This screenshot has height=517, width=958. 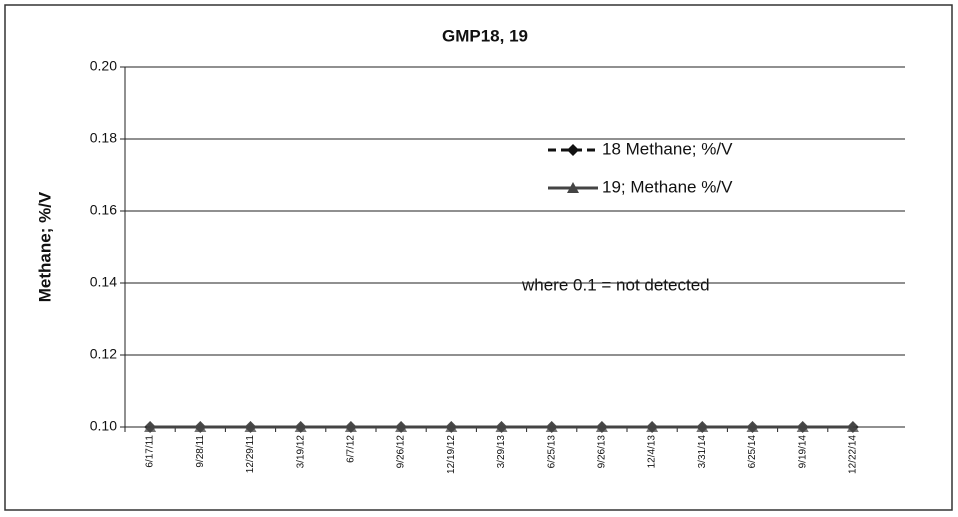 I want to click on x-tick-label: 9/28/11, so click(x=200, y=451).